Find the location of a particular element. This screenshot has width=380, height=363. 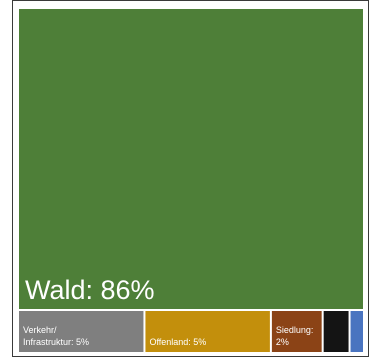

treemap-label-offenland-line: Offenland: 5% is located at coordinates (177, 342).